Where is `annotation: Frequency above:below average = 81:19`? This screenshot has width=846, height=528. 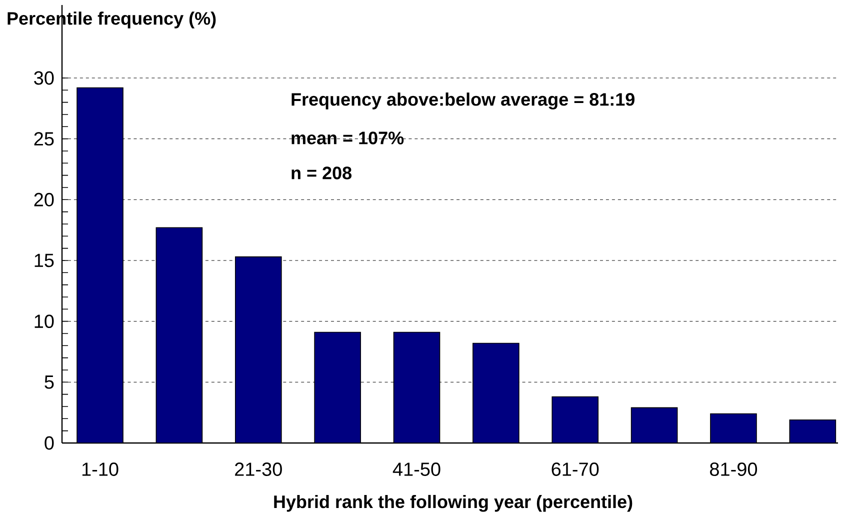 annotation: Frequency above:below average = 81:19 is located at coordinates (463, 101).